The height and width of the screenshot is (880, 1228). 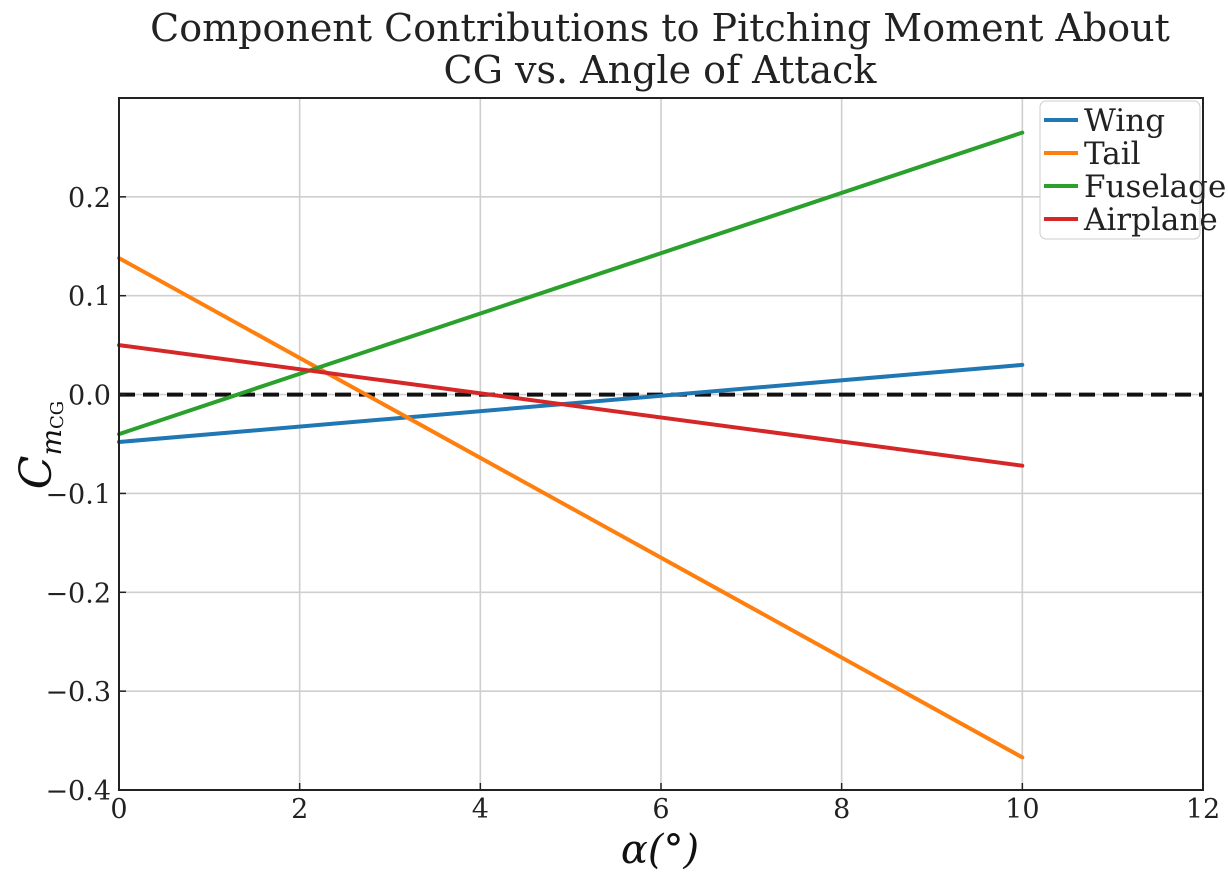 What do you see at coordinates (78, 791) in the screenshot?
I see `y-tick-label: −0.4` at bounding box center [78, 791].